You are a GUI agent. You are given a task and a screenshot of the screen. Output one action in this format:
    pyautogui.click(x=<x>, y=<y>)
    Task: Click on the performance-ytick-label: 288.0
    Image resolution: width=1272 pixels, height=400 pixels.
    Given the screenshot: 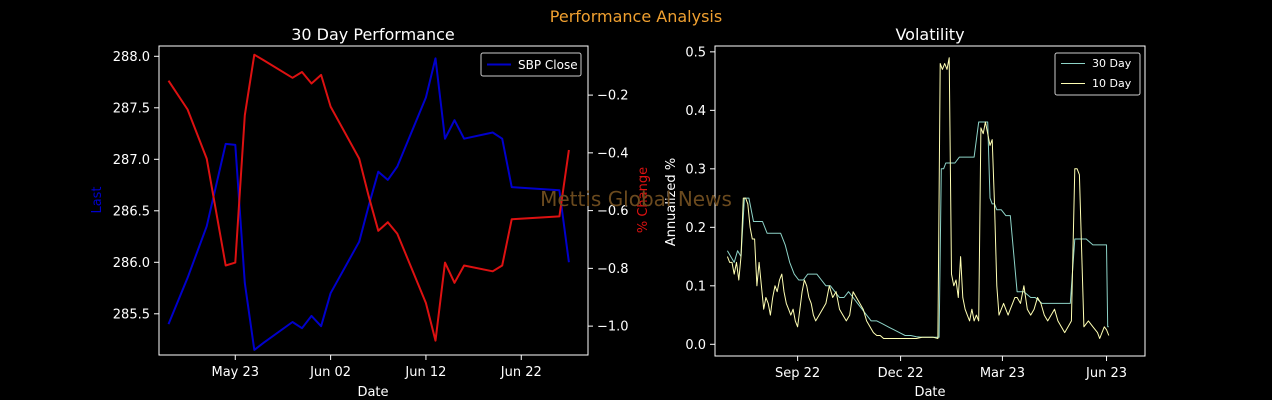 What is the action you would take?
    pyautogui.click(x=131, y=57)
    